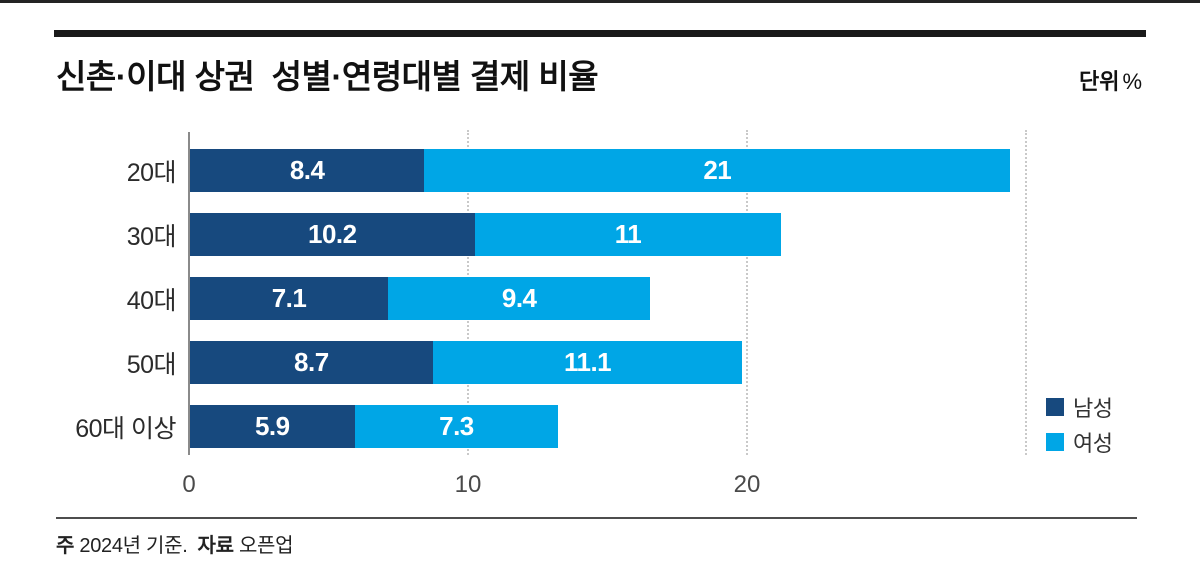  Describe the element at coordinates (327, 76) in the screenshot. I see `page-title: 신촌·이대 상권 성별·연령대별 결제 비율` at that location.